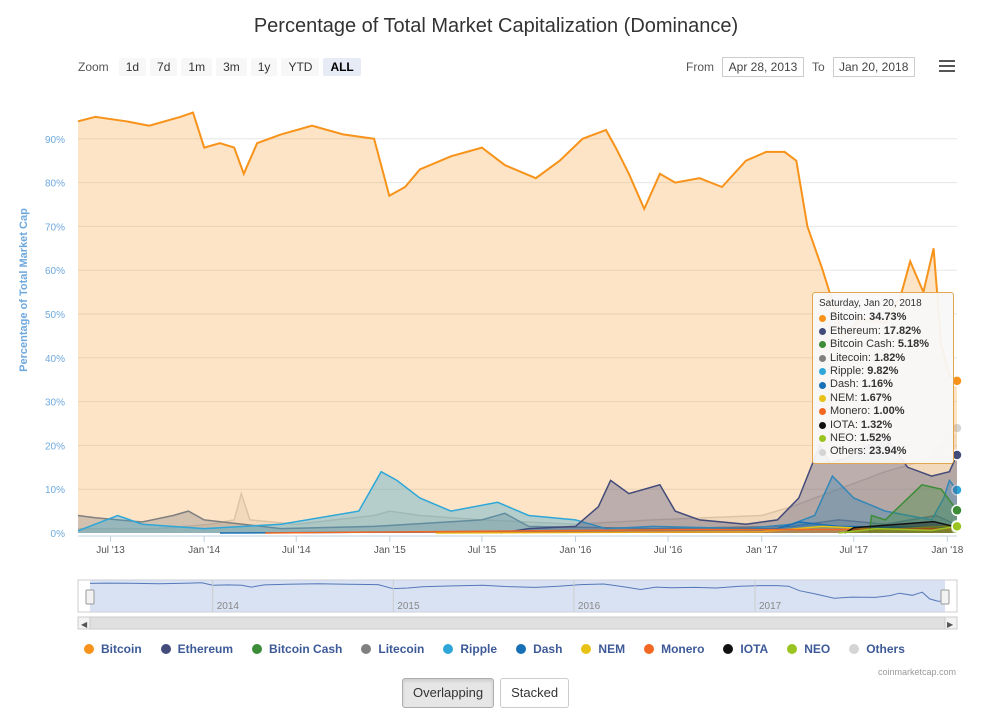  What do you see at coordinates (847, 371) in the screenshot?
I see `tooltip-series-name: Ripple:` at bounding box center [847, 371].